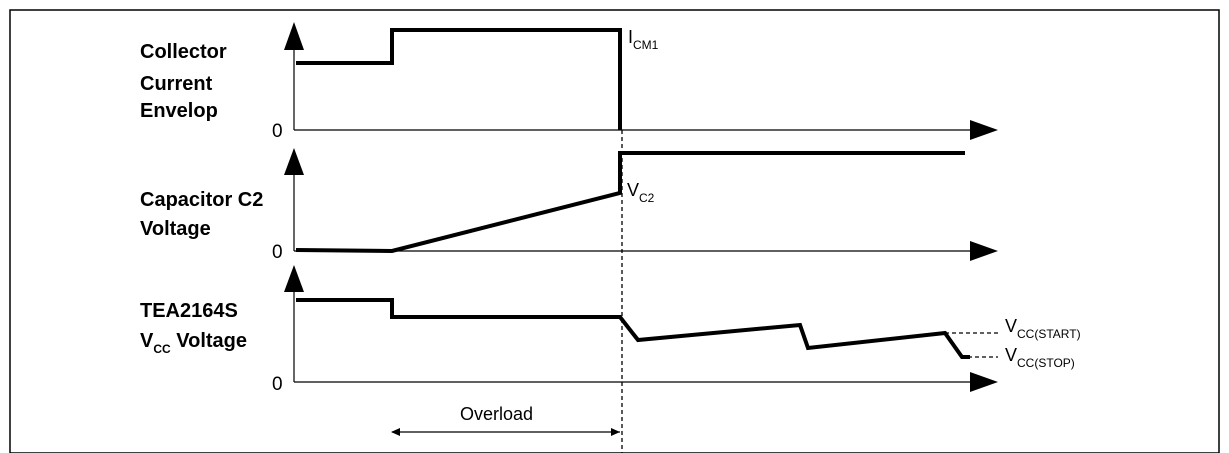  What do you see at coordinates (984, 382) in the screenshot?
I see `x-arrow-vcc` at bounding box center [984, 382].